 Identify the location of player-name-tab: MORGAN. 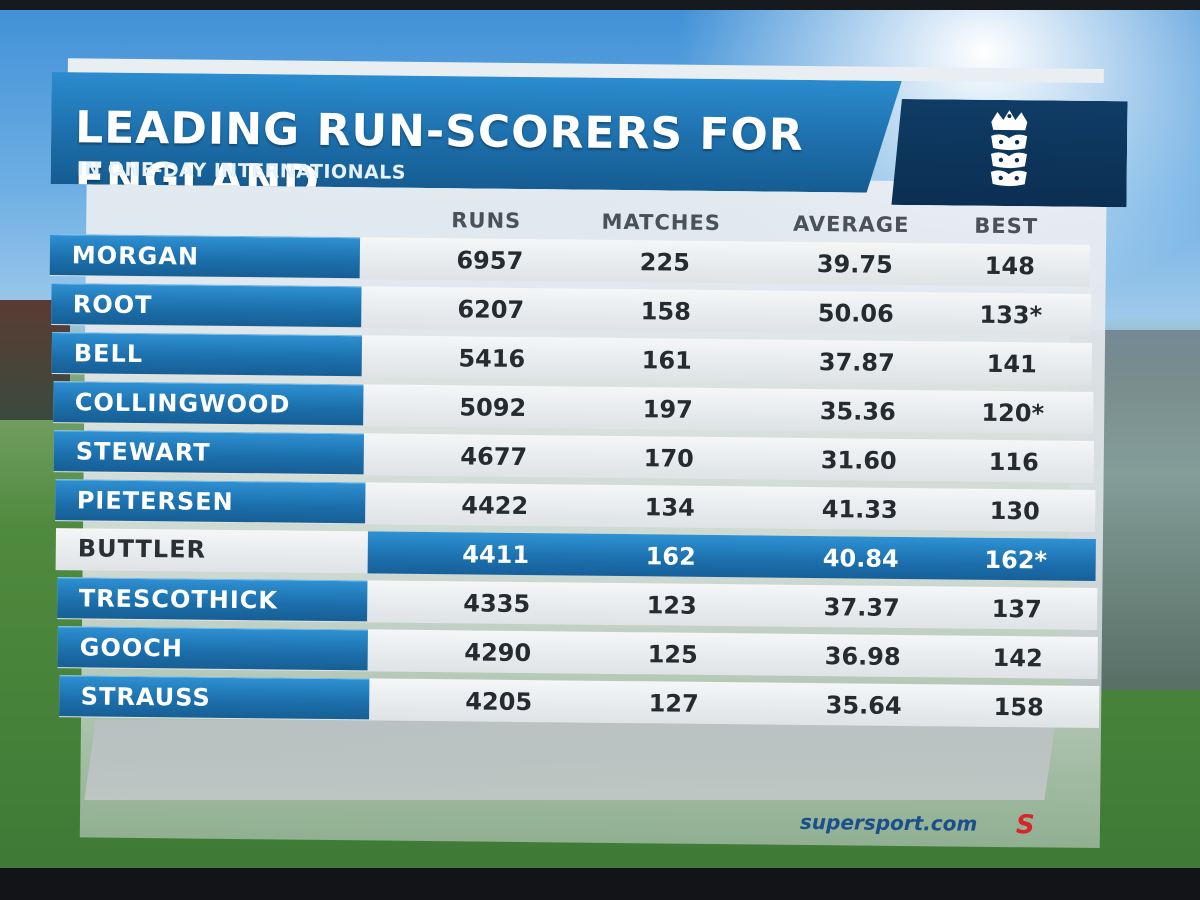
(205, 256).